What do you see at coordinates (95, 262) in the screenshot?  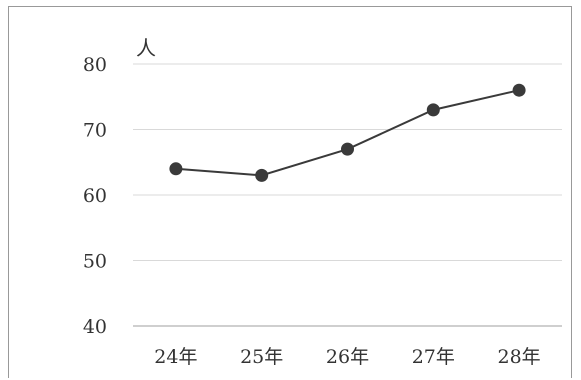 I see `y-tick-label: 50` at bounding box center [95, 262].